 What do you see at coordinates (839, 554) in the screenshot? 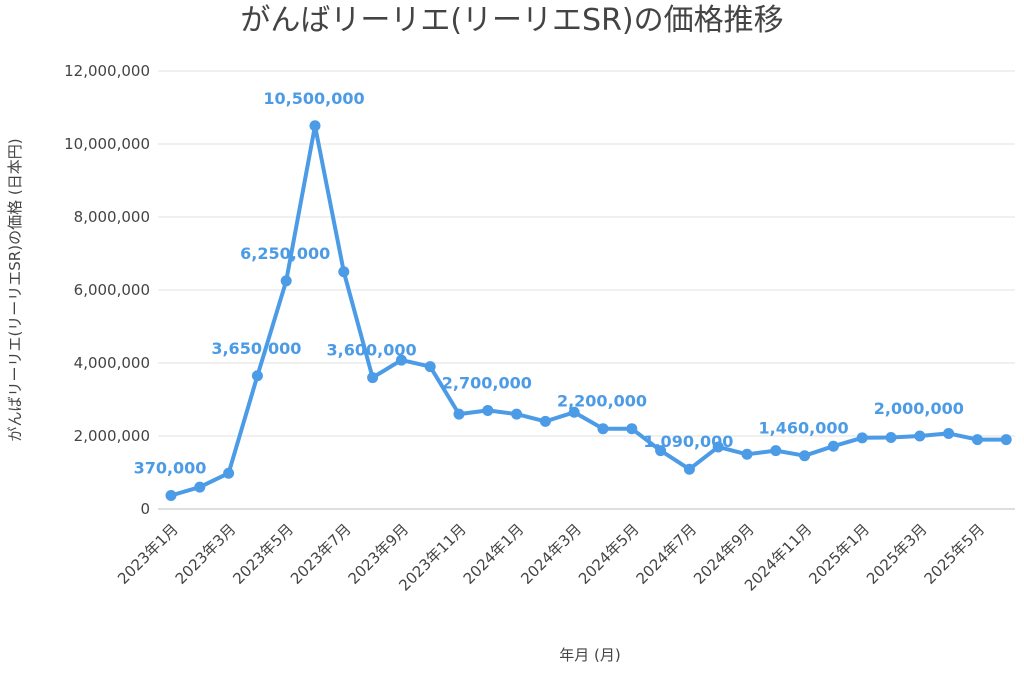
I see `x-tick-label: 2025年1月` at bounding box center [839, 554].